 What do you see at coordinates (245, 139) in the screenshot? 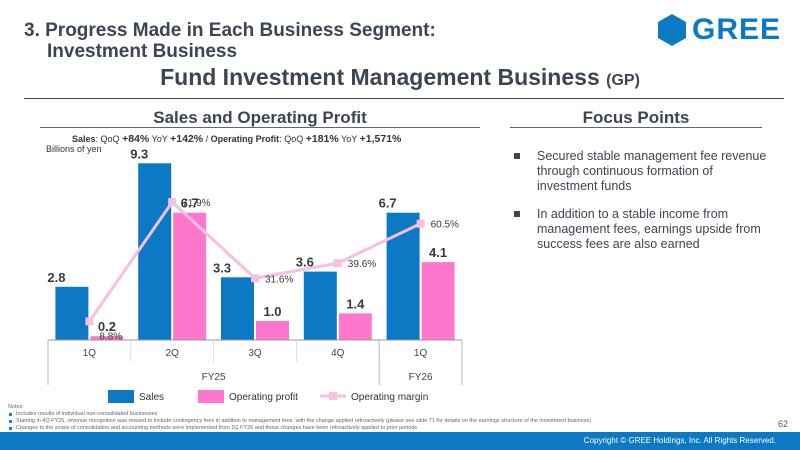
I see `kpi-op-label: Operating Profit` at bounding box center [245, 139].